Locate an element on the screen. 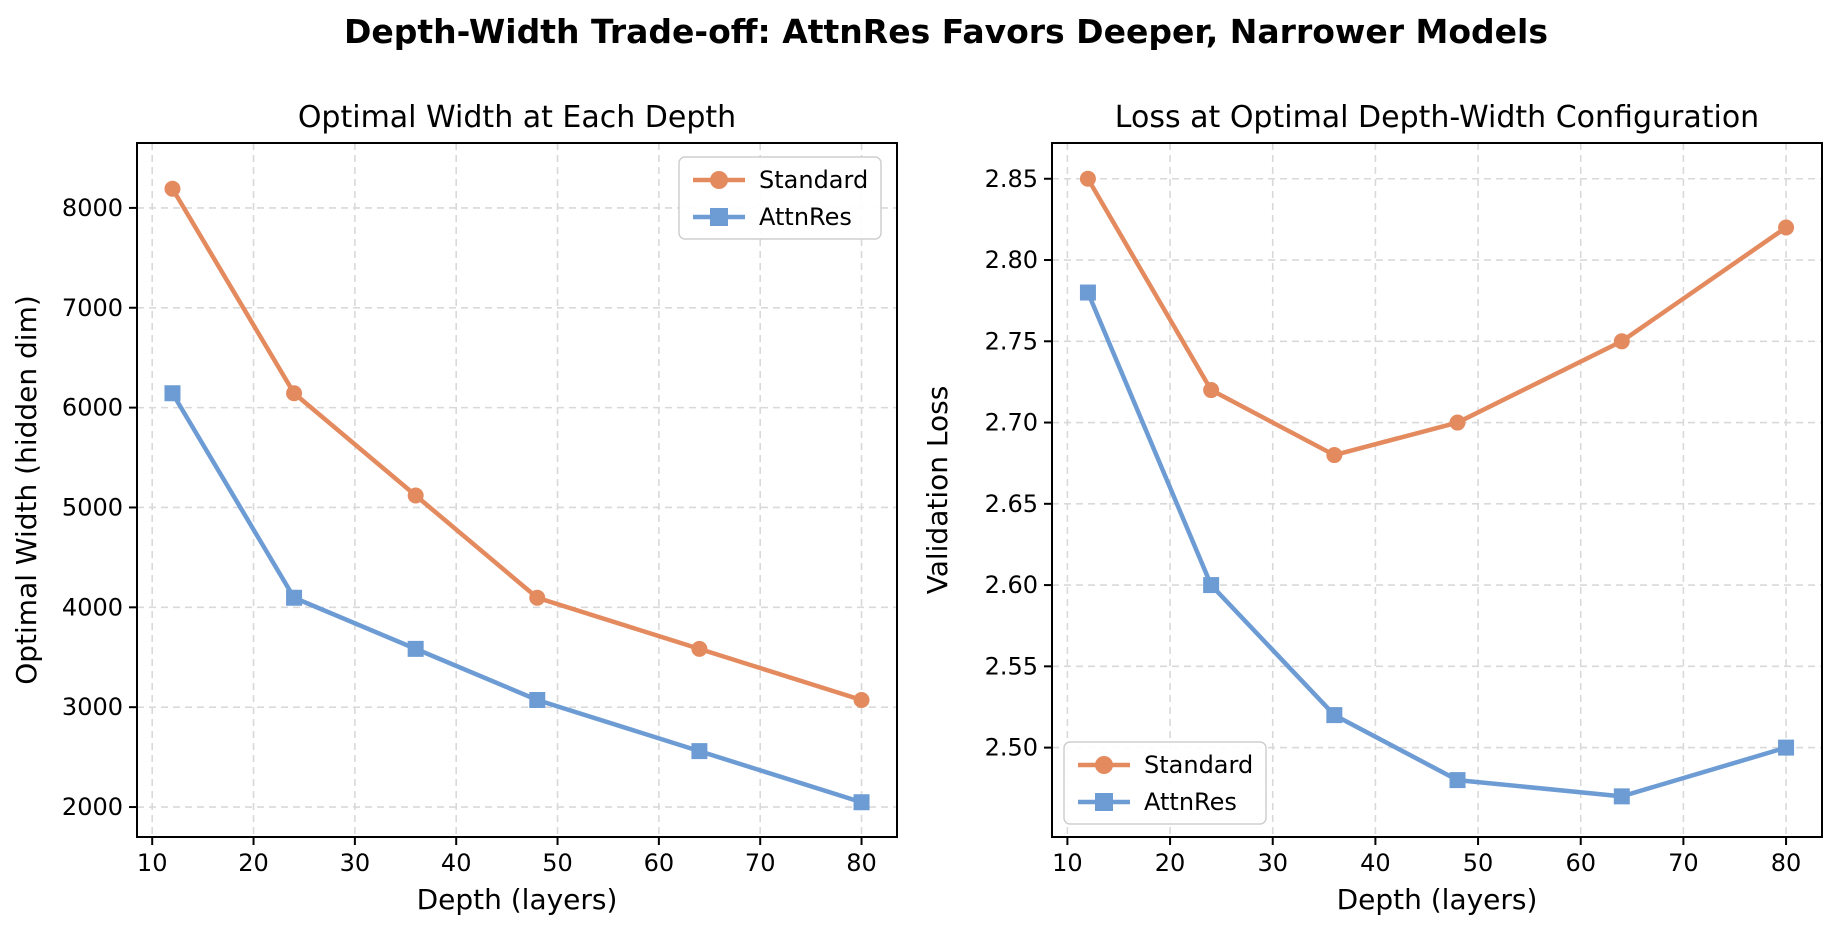 The height and width of the screenshot is (935, 1830). y-axis-label-1: Validation Loss is located at coordinates (937, 490).